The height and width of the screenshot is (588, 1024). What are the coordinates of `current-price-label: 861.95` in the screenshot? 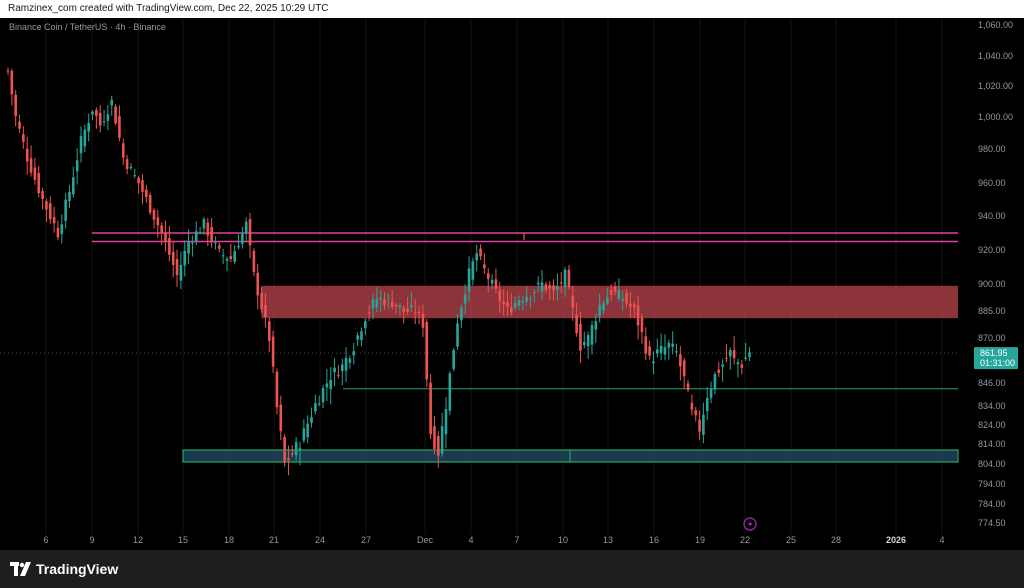 It's located at (994, 353).